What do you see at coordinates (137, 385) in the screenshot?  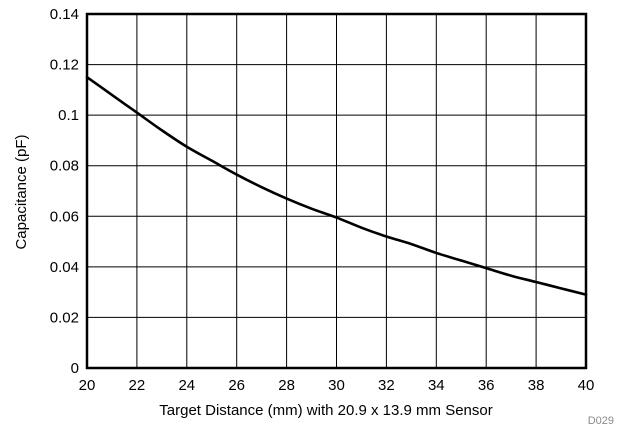 I see `x-tick-label: 22` at bounding box center [137, 385].